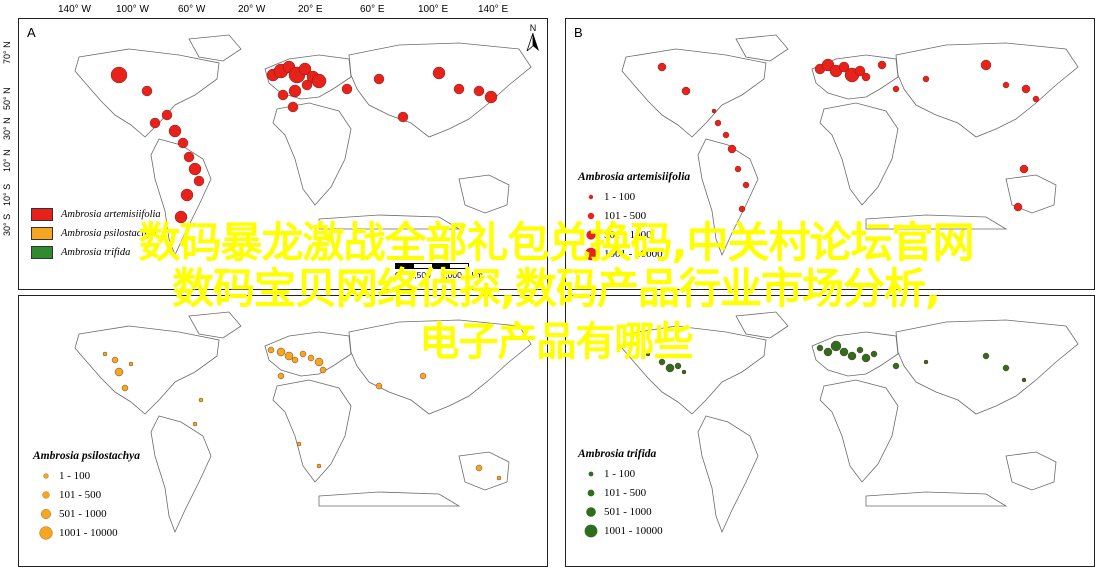 This screenshot has width=1112, height=573. I want to click on scale-tick: 0, so click(397, 275).